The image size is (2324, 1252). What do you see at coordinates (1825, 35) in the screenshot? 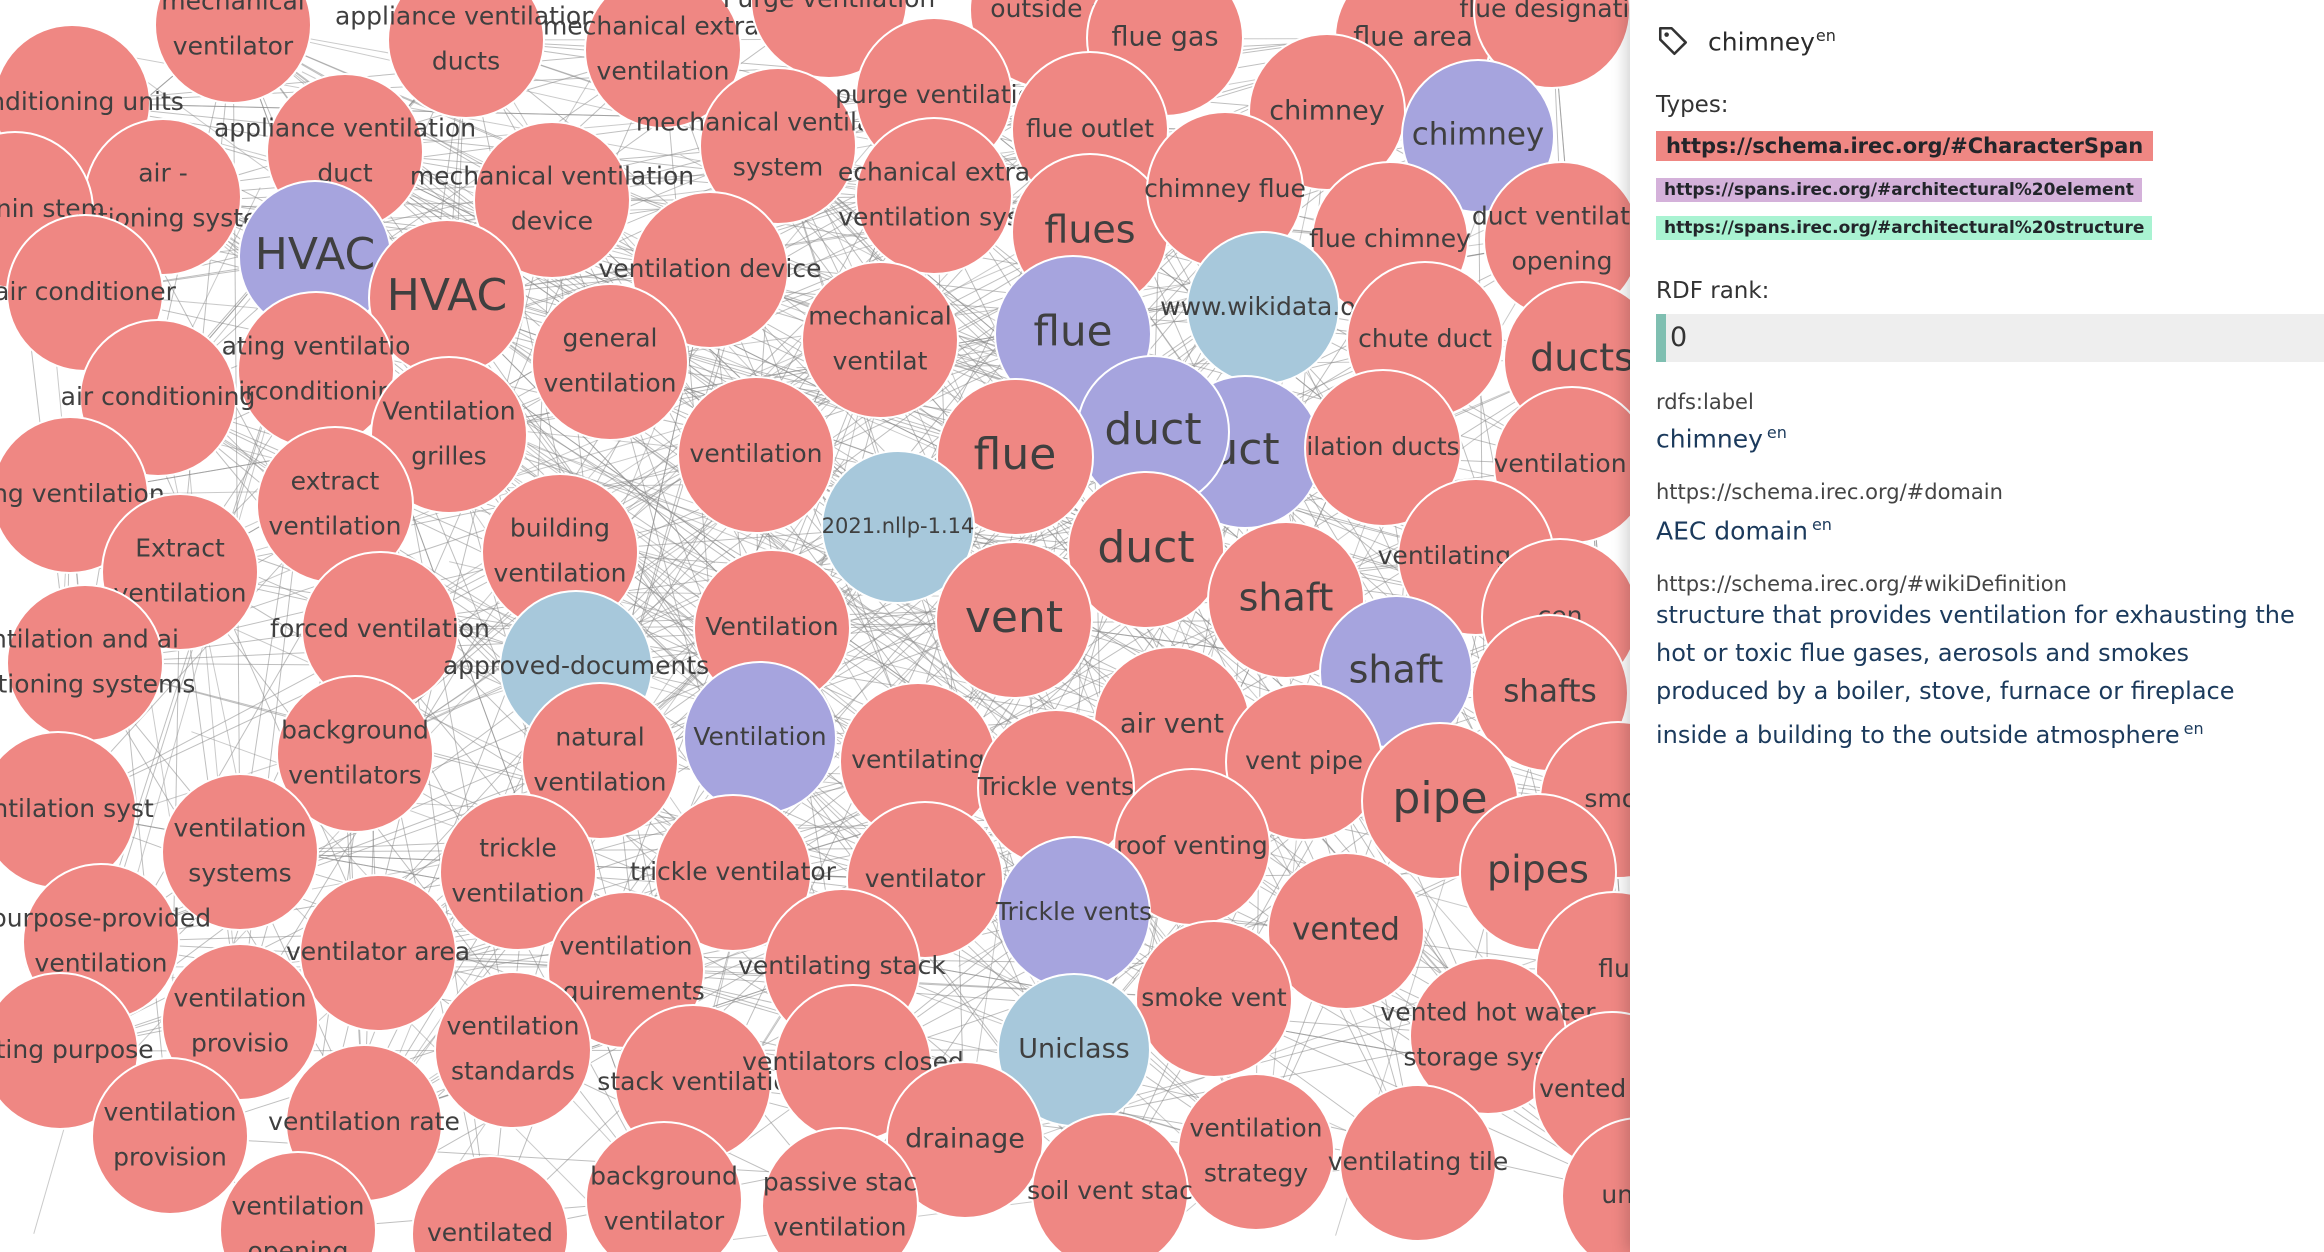
I see `panel-title-lang: en` at bounding box center [1825, 35].